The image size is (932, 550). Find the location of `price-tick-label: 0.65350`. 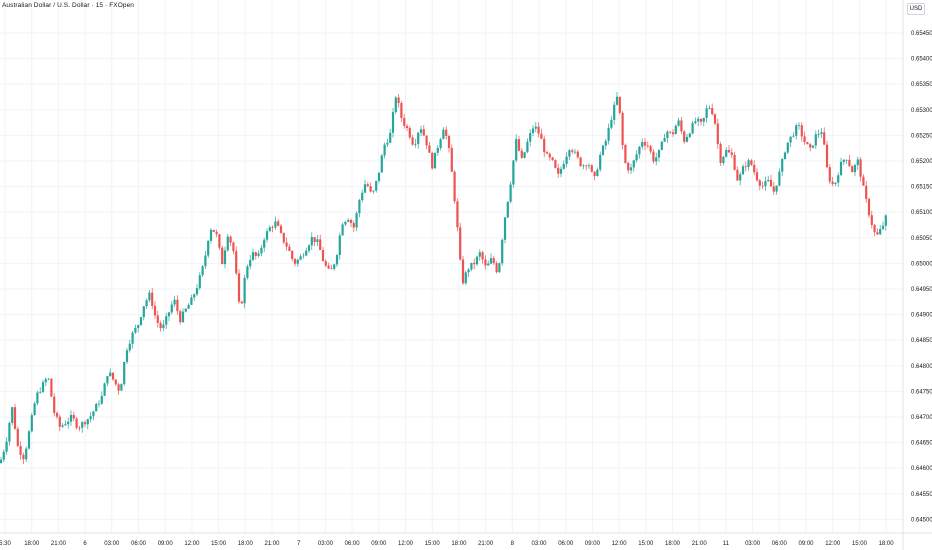

price-tick-label: 0.65350 is located at coordinates (921, 85).